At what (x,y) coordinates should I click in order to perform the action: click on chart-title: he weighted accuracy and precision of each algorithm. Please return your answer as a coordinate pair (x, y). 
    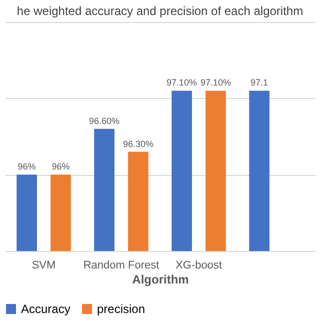
    Looking at the image, I should click on (160, 11).